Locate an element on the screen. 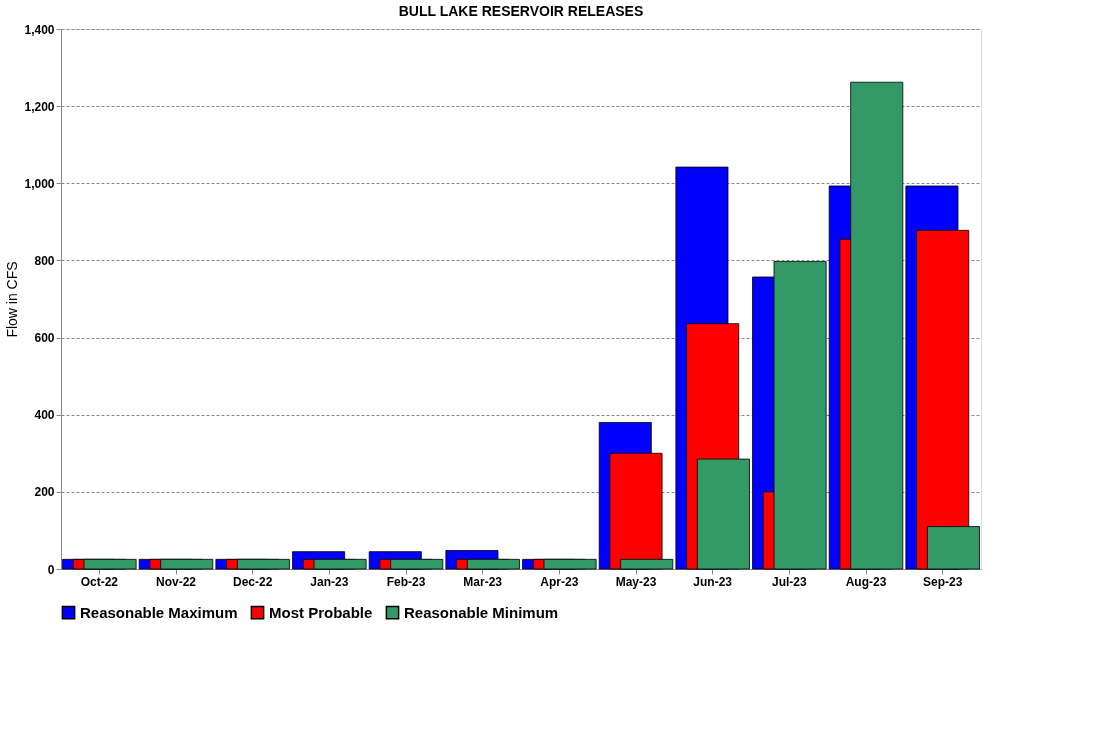 Image resolution: width=1098 pixels, height=734 pixels. x-tick-label: Oct-22 is located at coordinates (99, 581).